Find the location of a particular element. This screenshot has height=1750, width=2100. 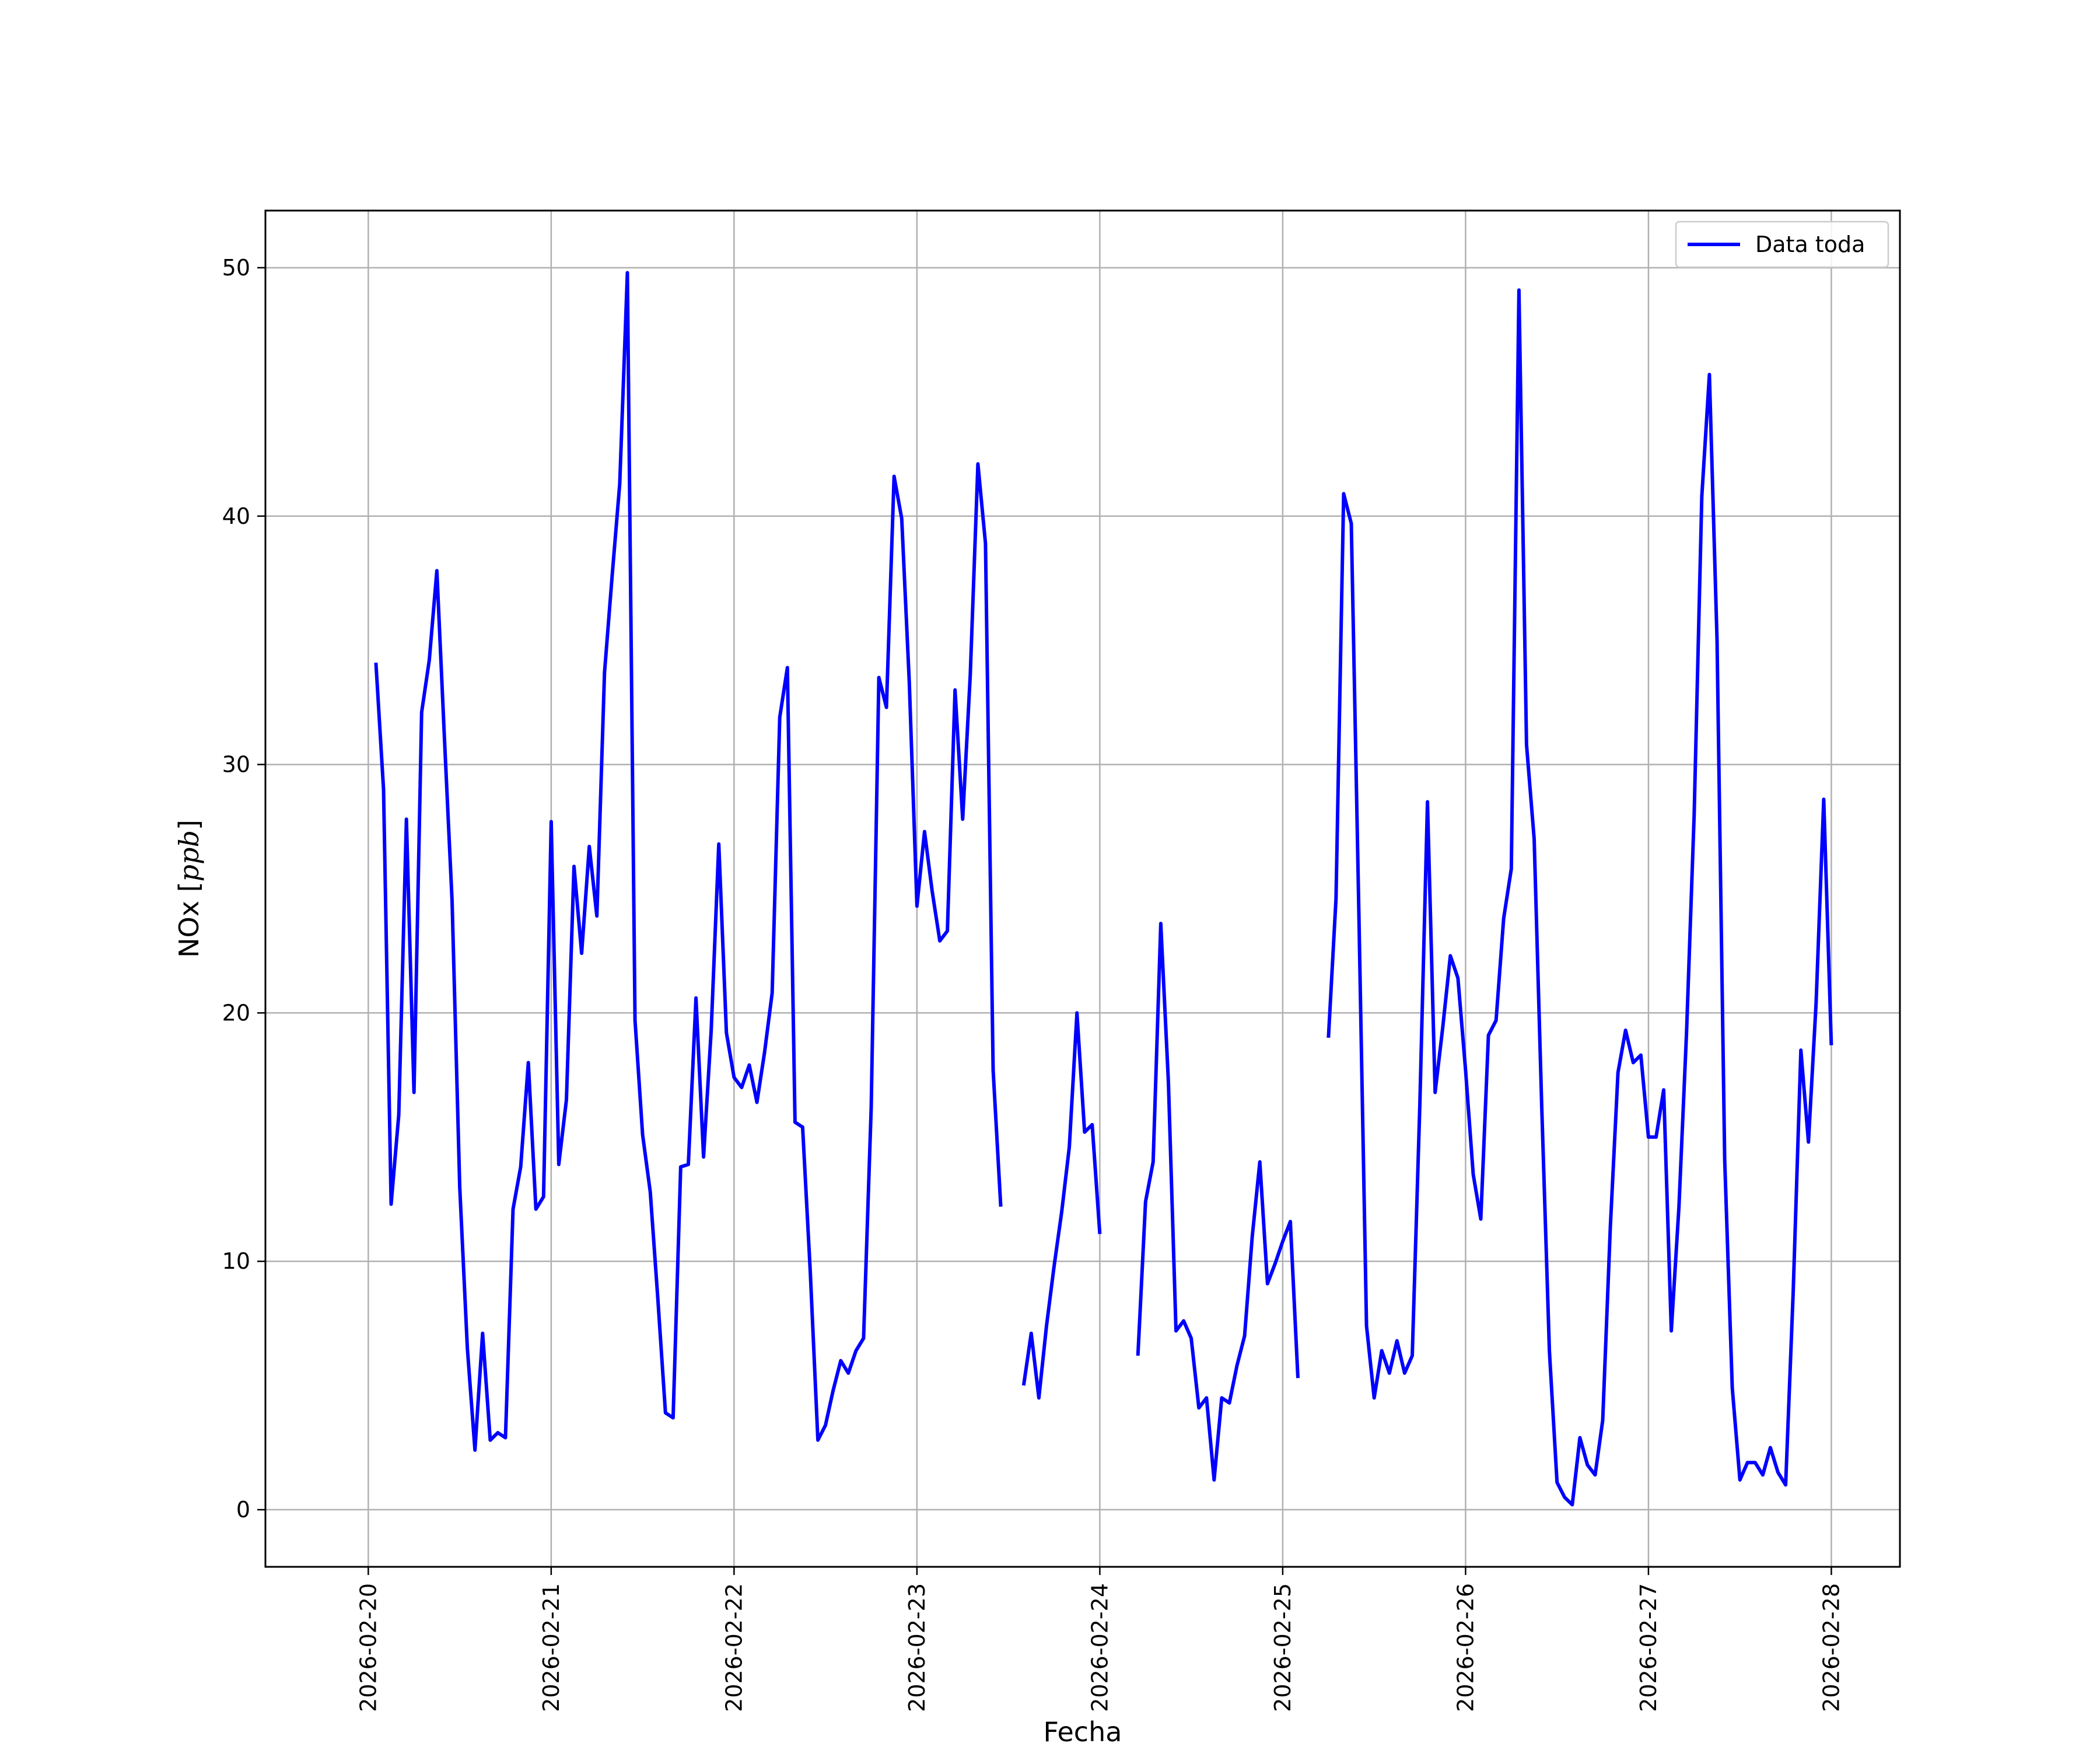

y-axis-label: NOx [ppb] is located at coordinates (189, 889).